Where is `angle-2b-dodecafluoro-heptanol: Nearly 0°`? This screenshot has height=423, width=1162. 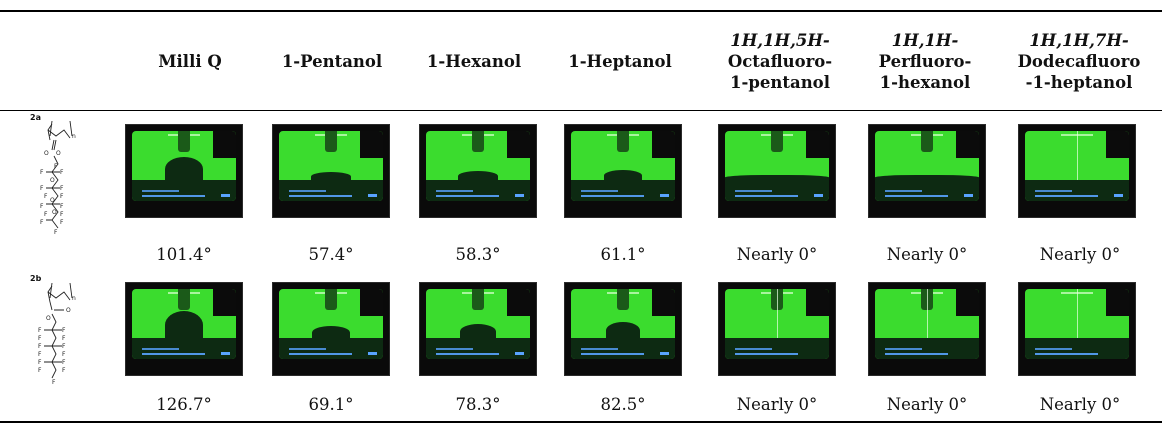 angle-2b-dodecafluoro-heptanol: Nearly 0° is located at coordinates (1080, 404).